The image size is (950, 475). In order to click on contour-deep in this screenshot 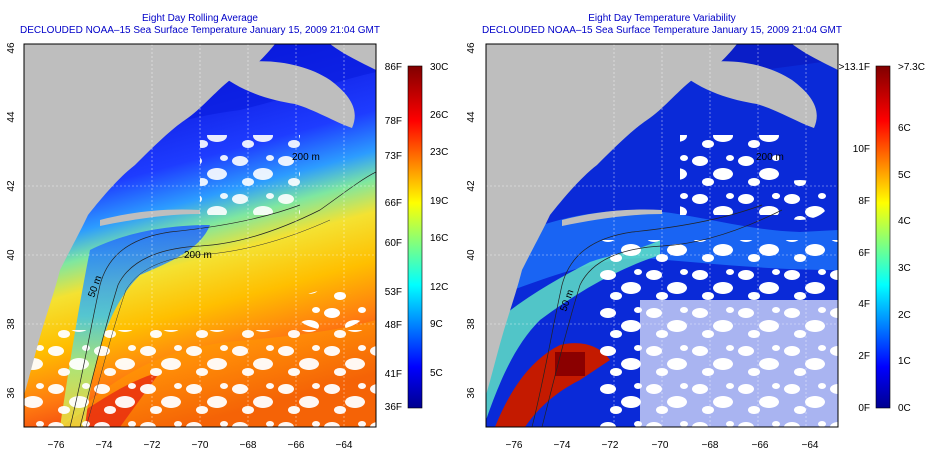, I will do `click(208, 323)`.